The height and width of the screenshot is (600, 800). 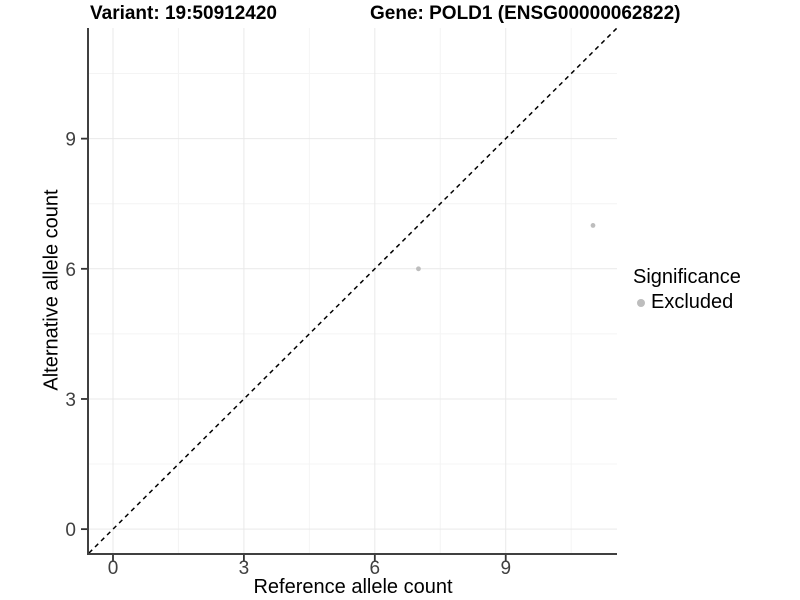 What do you see at coordinates (692, 302) in the screenshot?
I see `legend-item-label: Excluded` at bounding box center [692, 302].